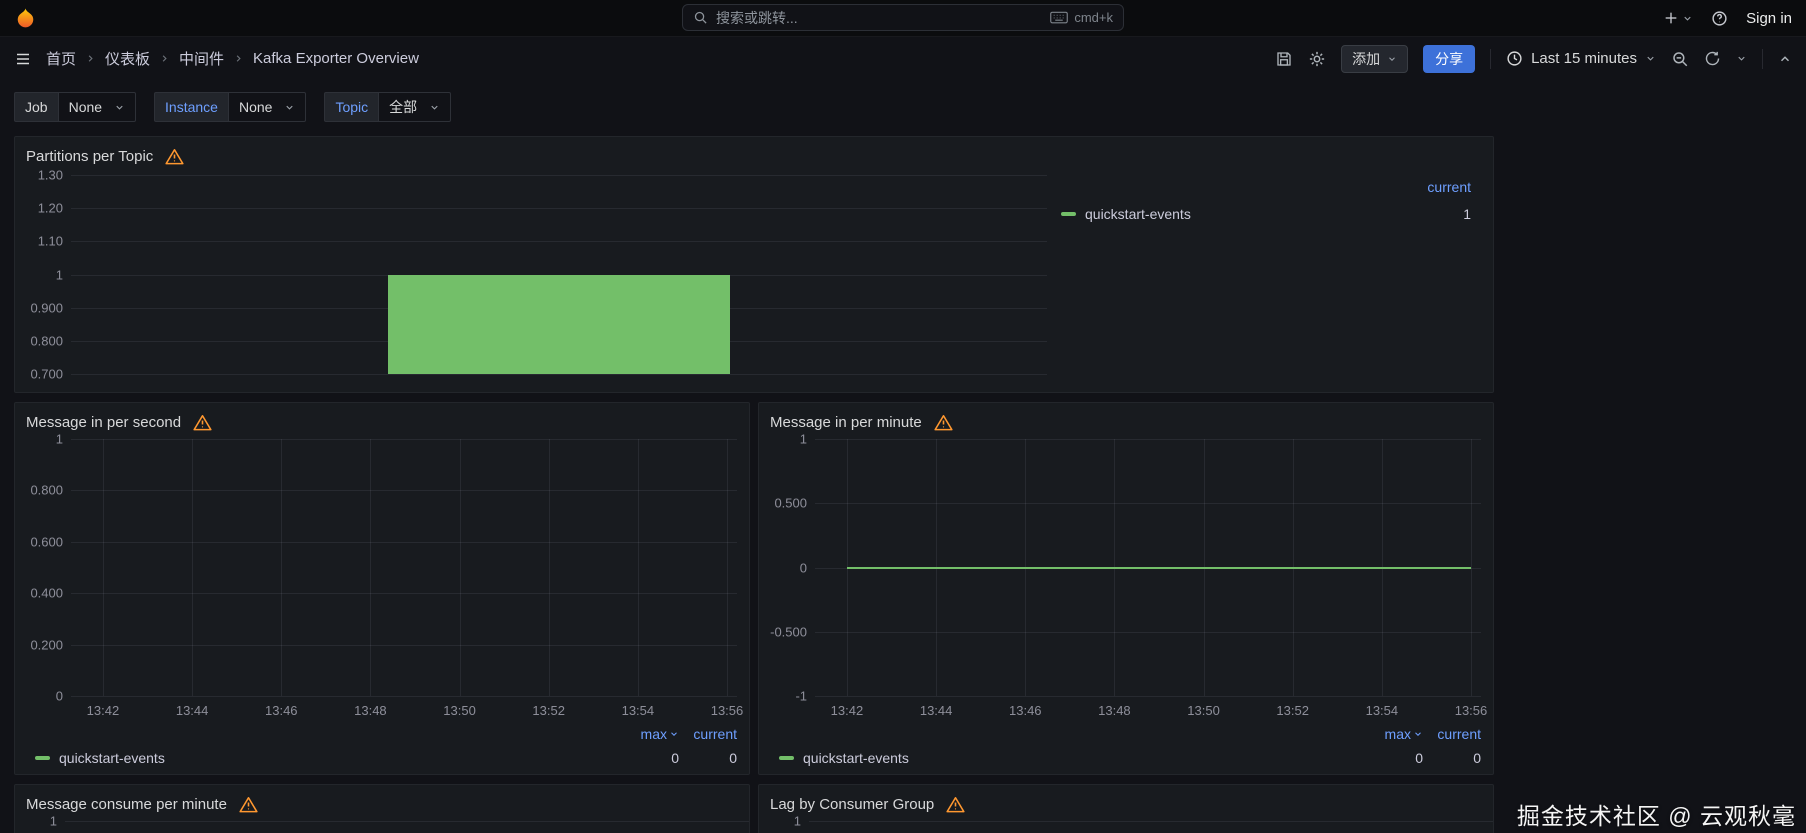 The height and width of the screenshot is (833, 1806). I want to click on template-variables-row: Job None Instance None Topic 全部, so click(903, 106).